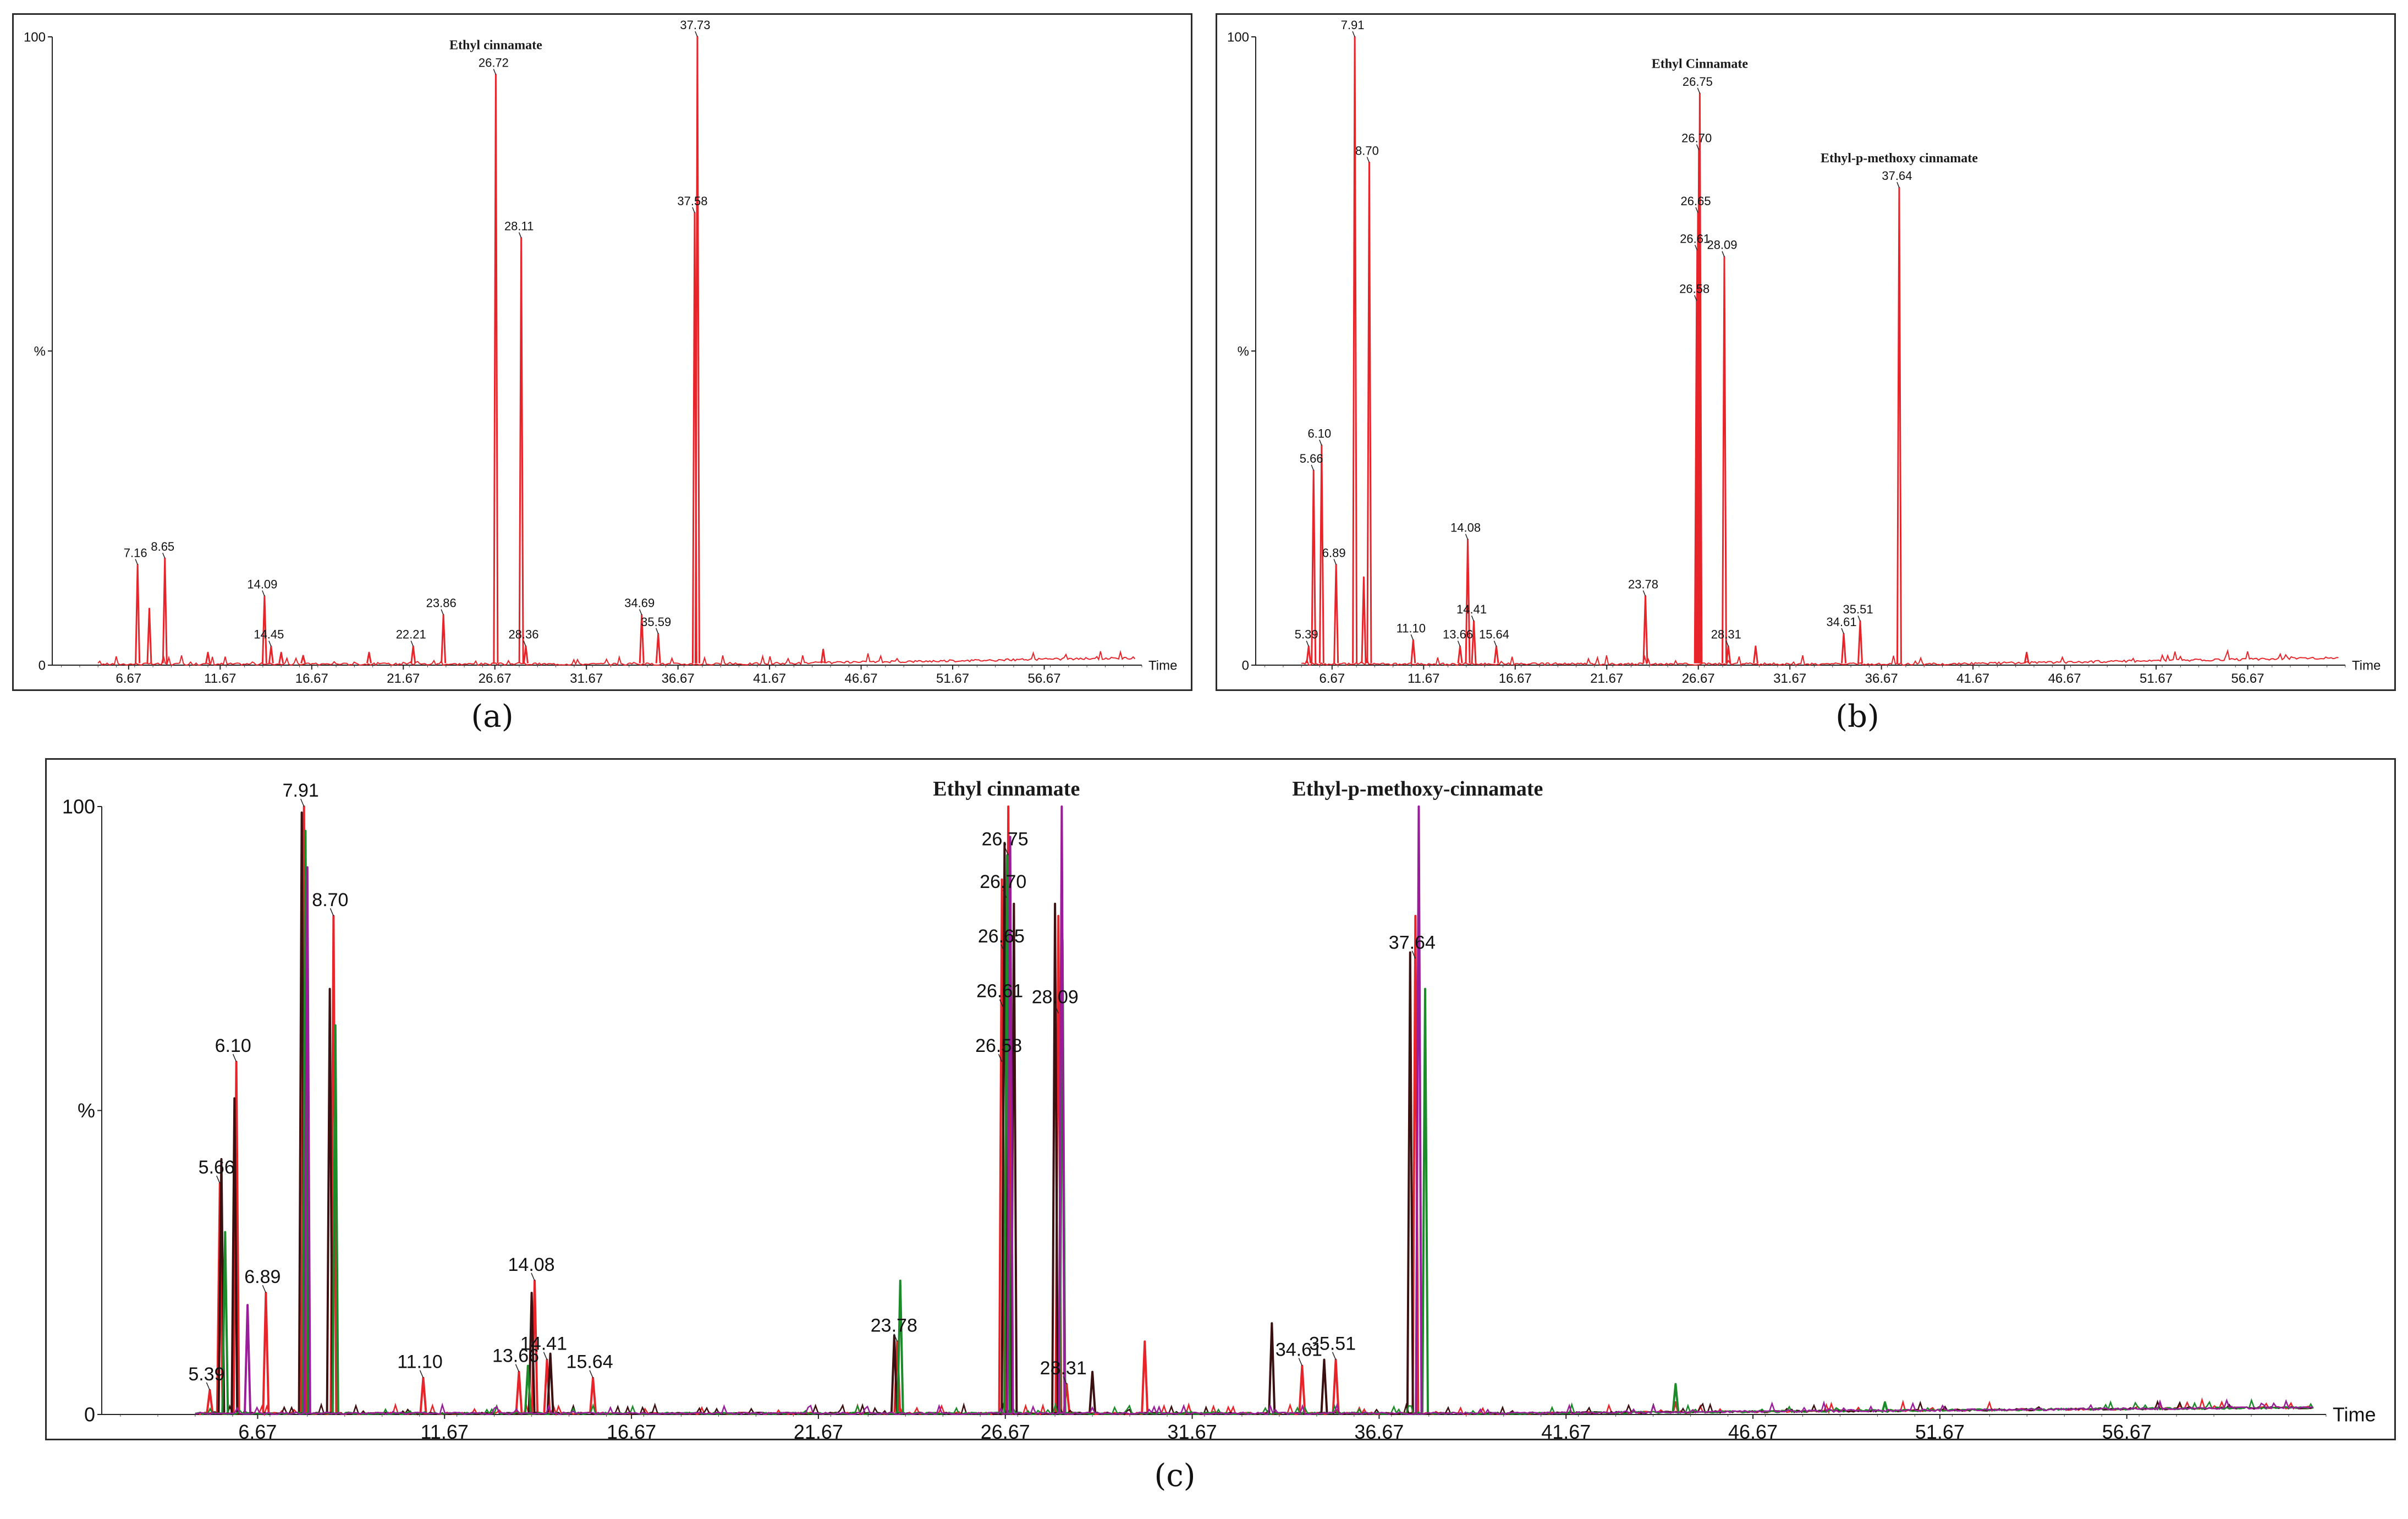 The image size is (2408, 1519). What do you see at coordinates (269, 634) in the screenshot?
I see `peak-label: 14.45` at bounding box center [269, 634].